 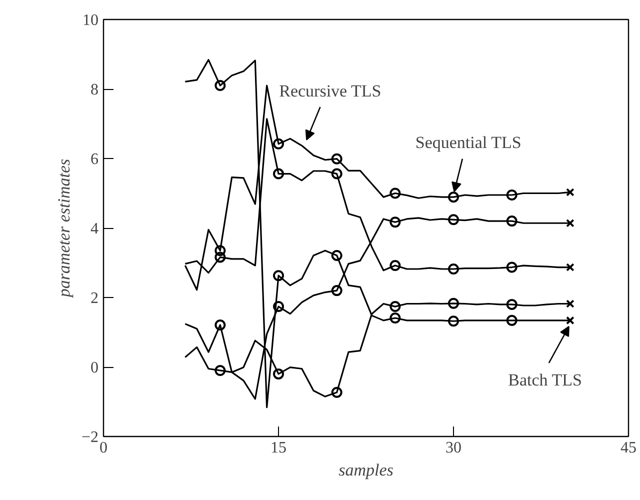 I want to click on y-tick-label: 6, so click(x=94, y=159).